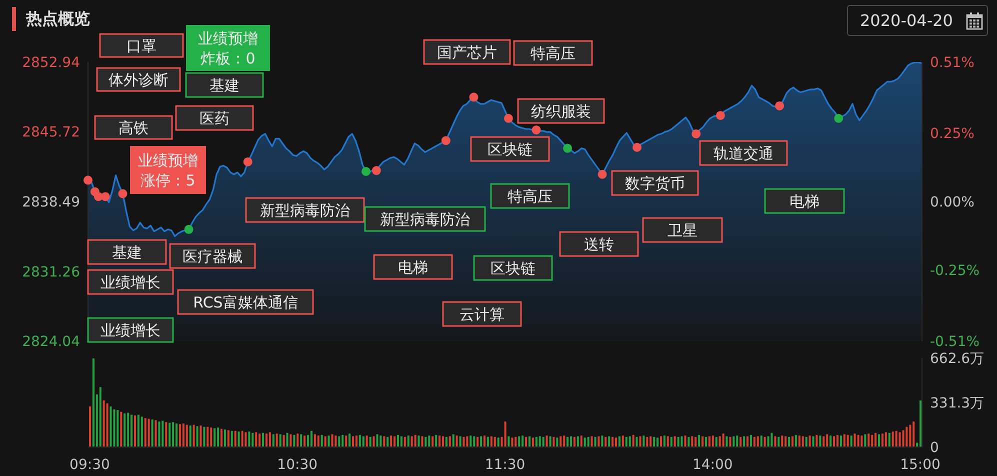 The width and height of the screenshot is (997, 476). Describe the element at coordinates (920, 465) in the screenshot. I see `x-tick-label: 15:00` at that location.